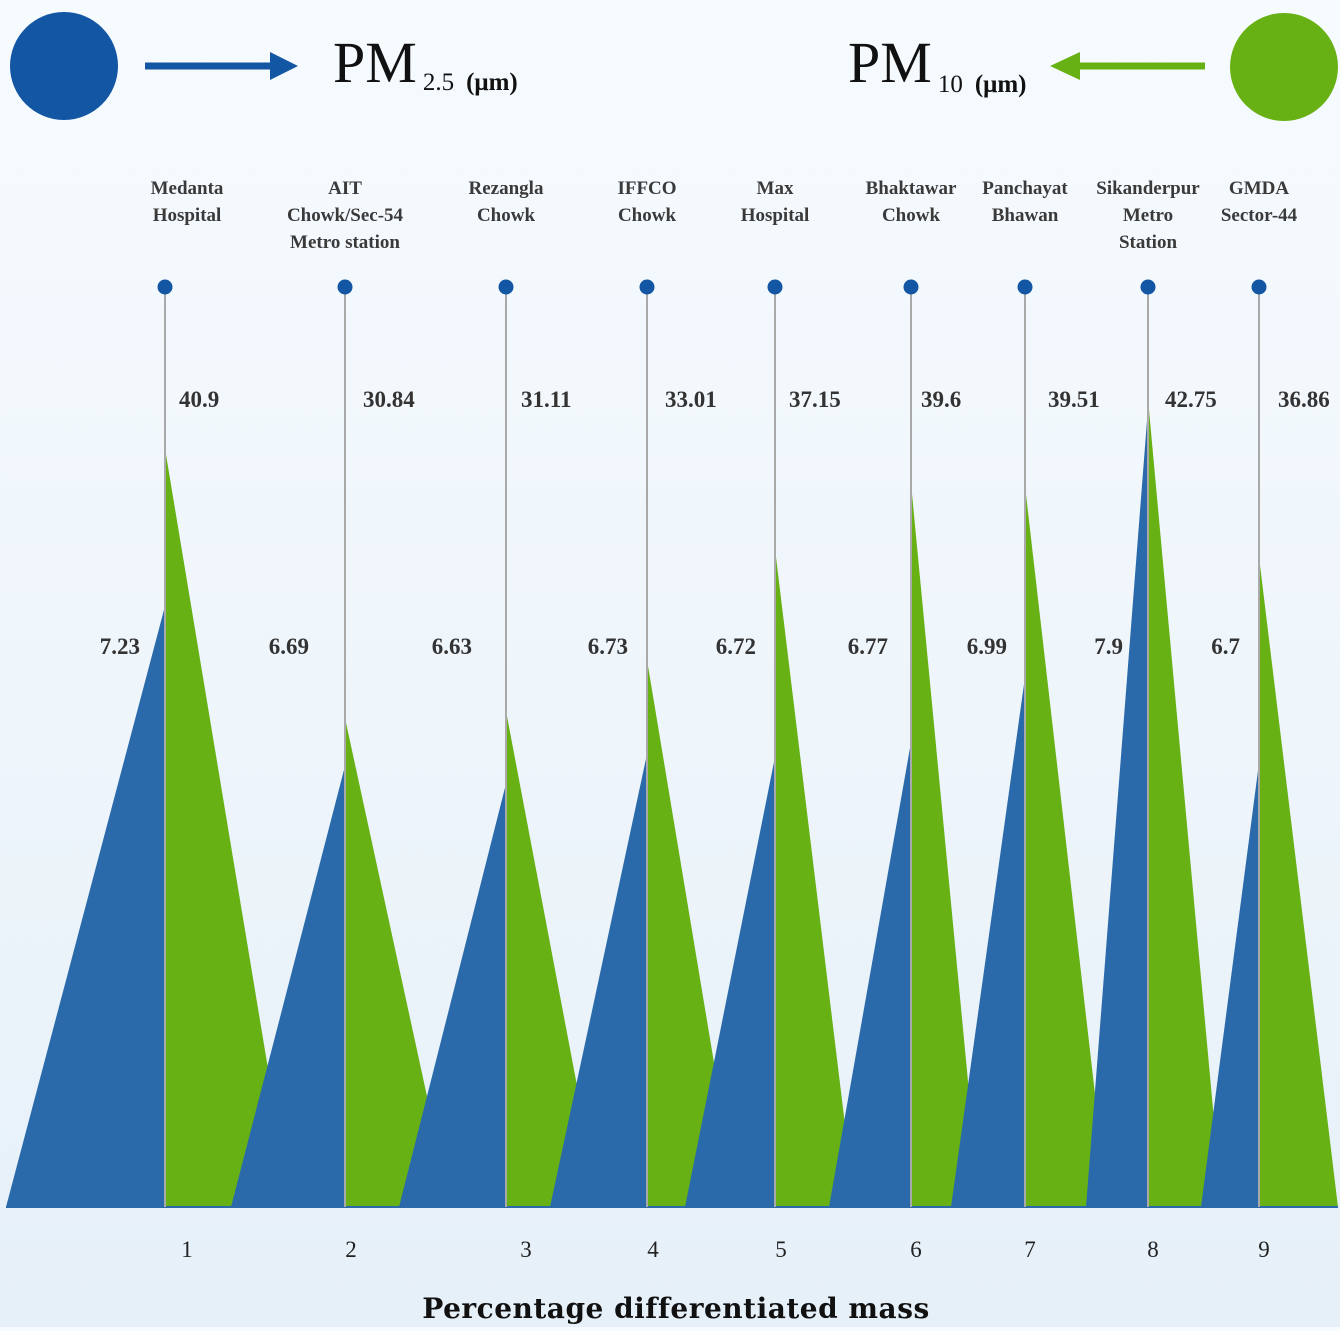  What do you see at coordinates (653, 1249) in the screenshot?
I see `x-tick-label: 4` at bounding box center [653, 1249].